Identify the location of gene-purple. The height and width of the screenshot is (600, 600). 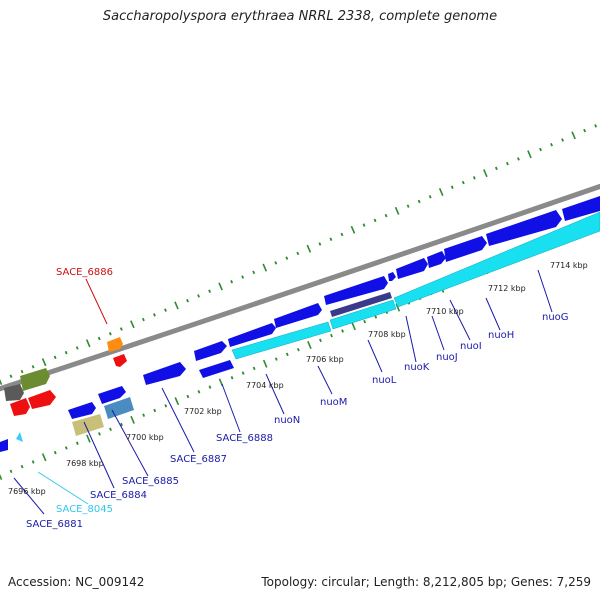
(361, 304).